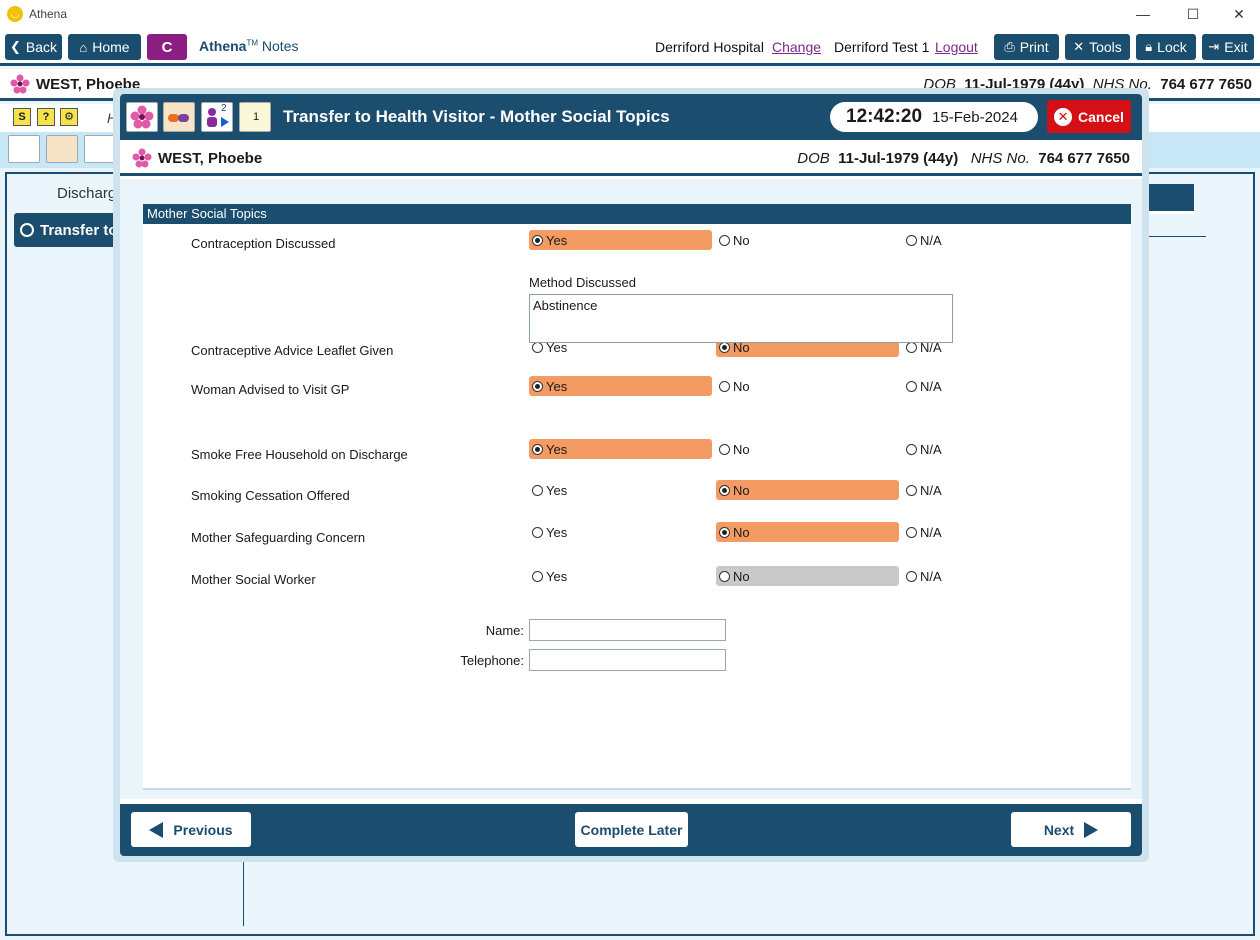 The image size is (1260, 940). What do you see at coordinates (217, 117) in the screenshot?
I see `people-icon: 2` at bounding box center [217, 117].